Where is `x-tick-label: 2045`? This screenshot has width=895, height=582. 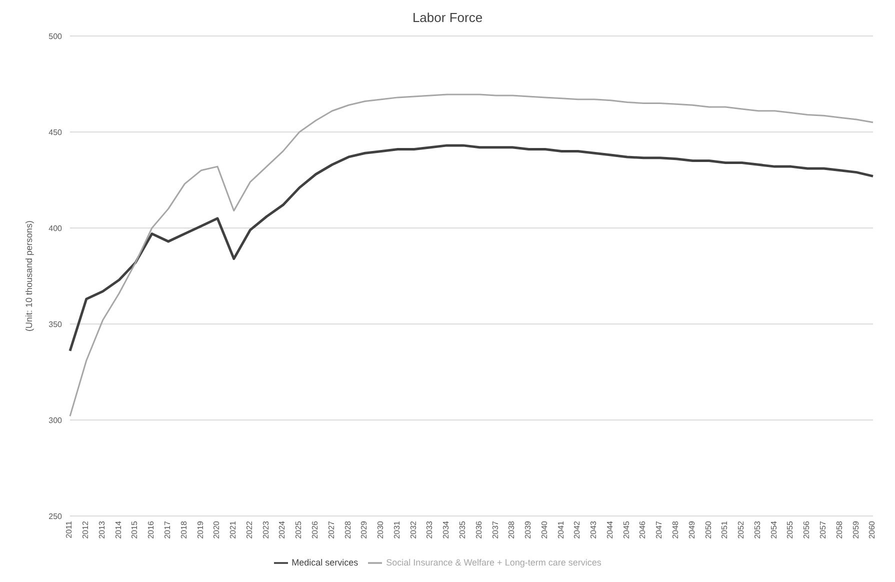
x-tick-label: 2045 is located at coordinates (626, 529).